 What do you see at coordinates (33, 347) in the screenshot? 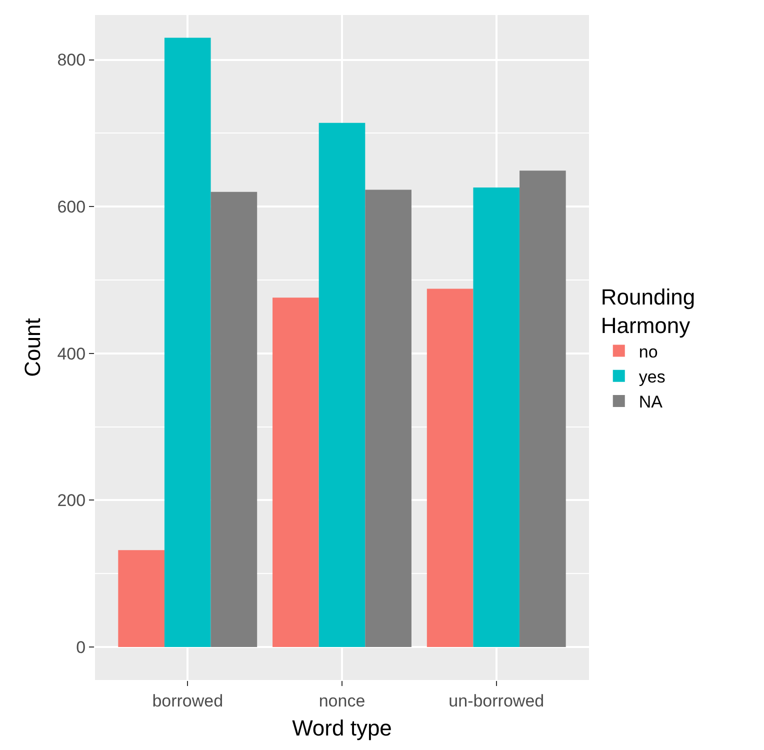
I see `y-axis-title: Count` at bounding box center [33, 347].